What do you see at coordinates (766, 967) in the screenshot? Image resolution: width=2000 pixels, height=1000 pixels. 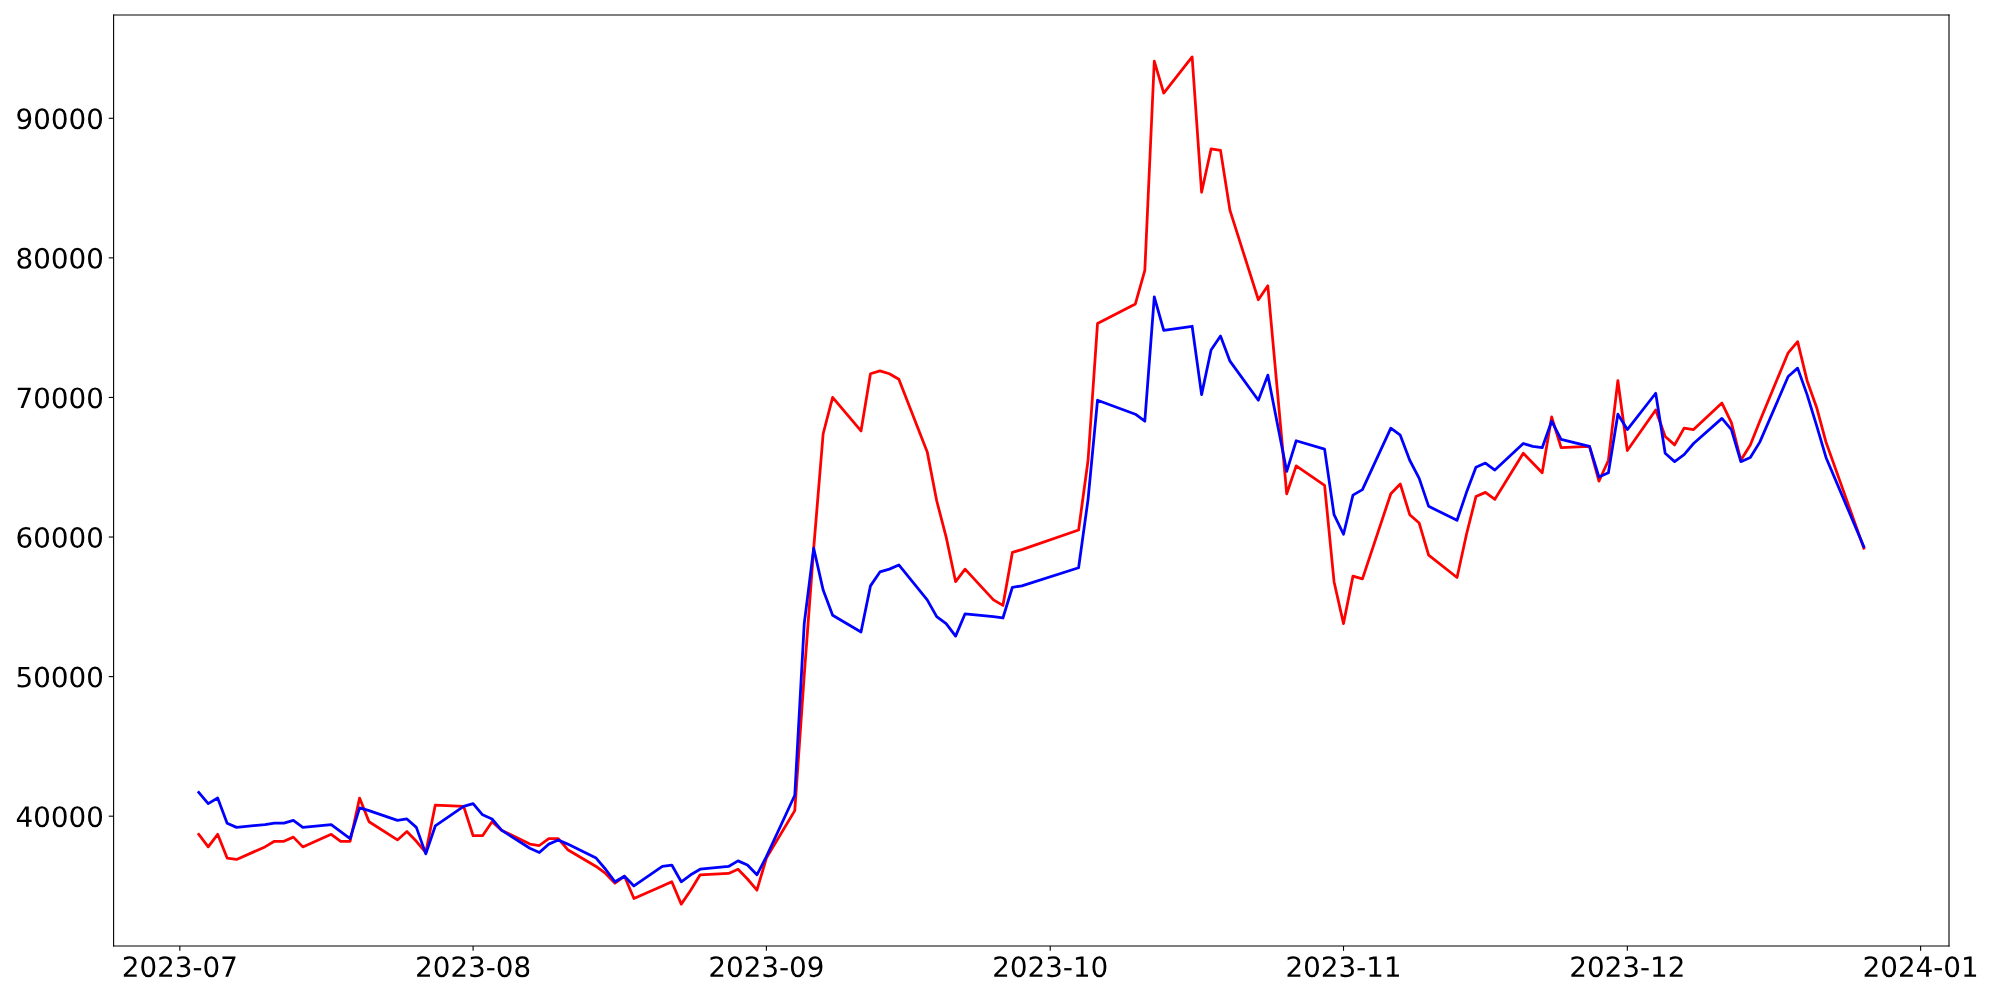 I see `x-tick-label: 2023-09` at bounding box center [766, 967].